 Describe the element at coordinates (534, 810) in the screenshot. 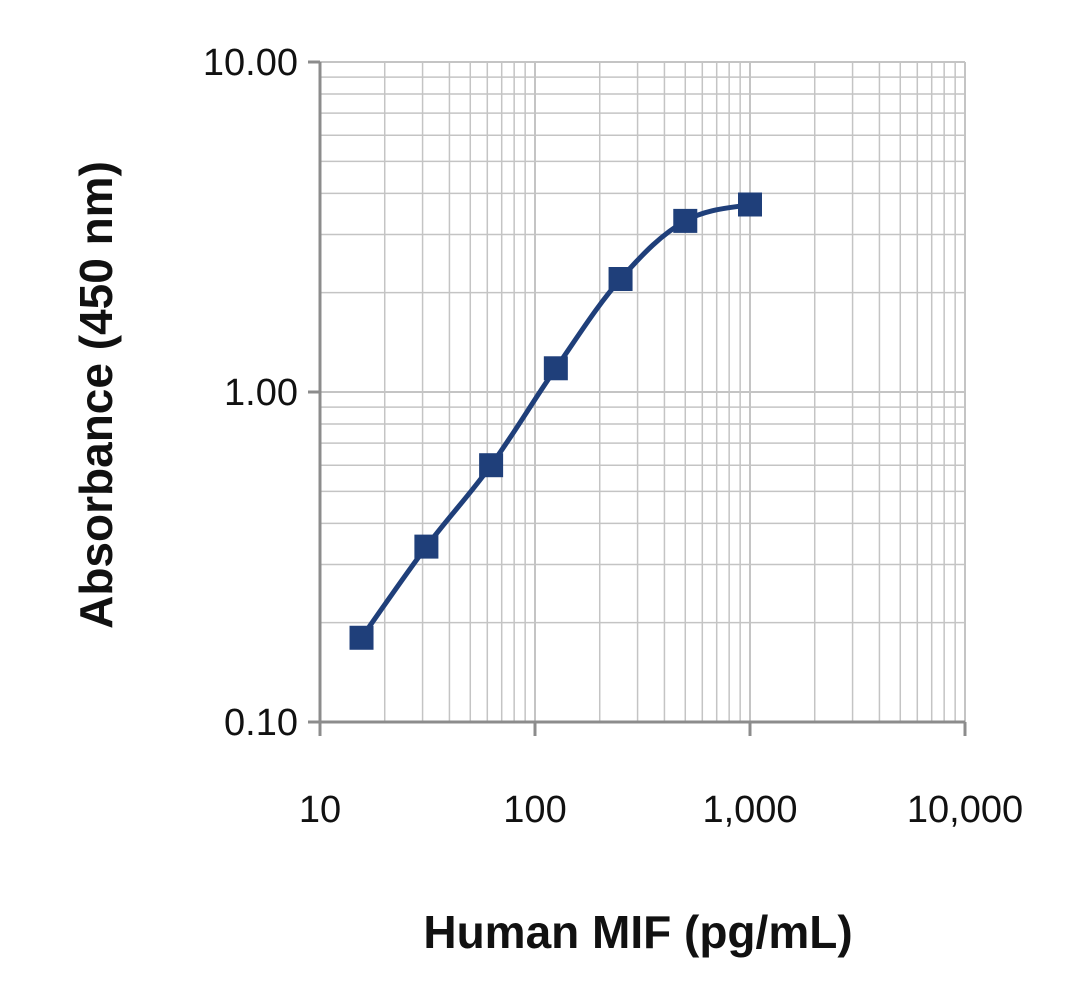

I see `x-tick-label: 100` at that location.